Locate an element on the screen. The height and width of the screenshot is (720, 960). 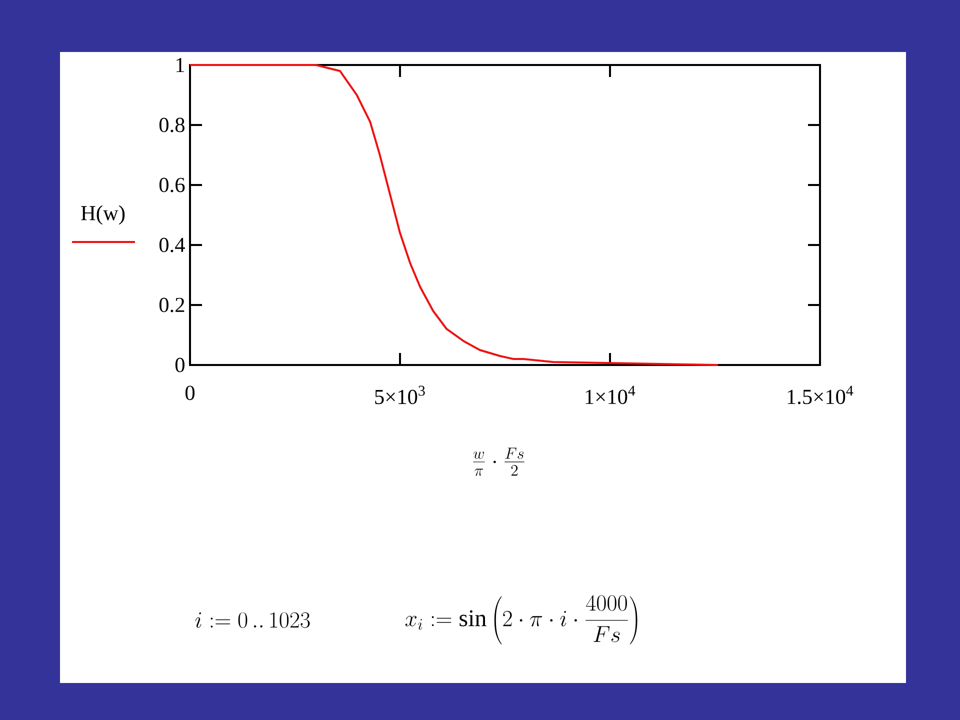
x-tick-label: 1.5×10$^{4}$ is located at coordinates (821, 395).